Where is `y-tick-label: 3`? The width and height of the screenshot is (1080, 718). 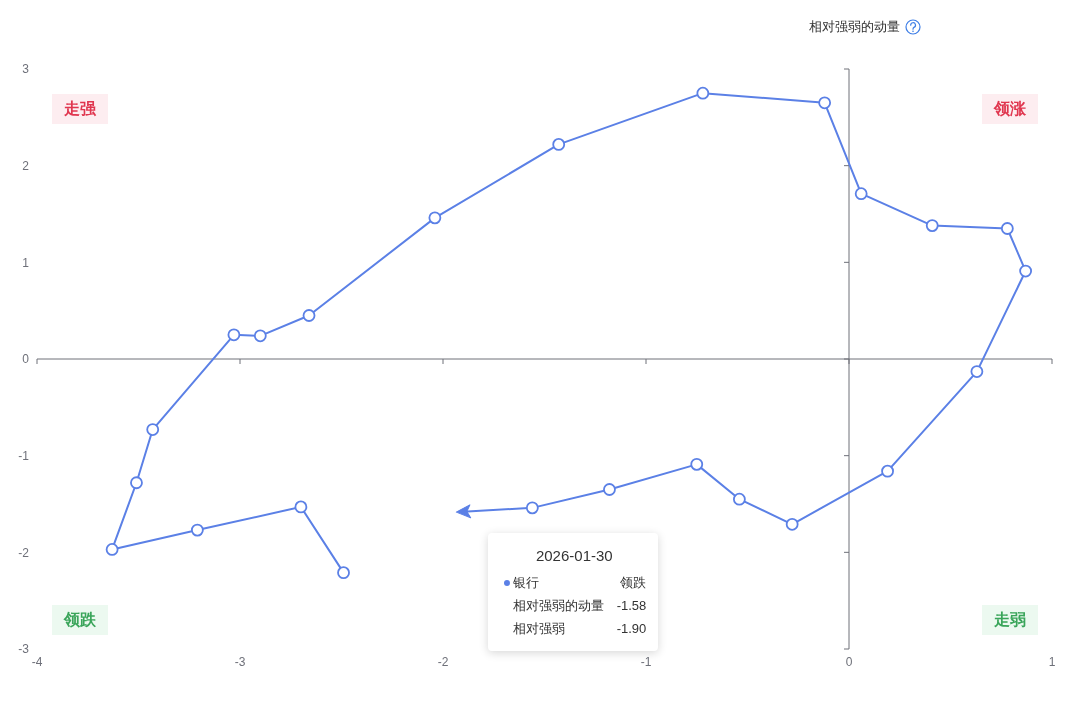 y-tick-label: 3 is located at coordinates (26, 69).